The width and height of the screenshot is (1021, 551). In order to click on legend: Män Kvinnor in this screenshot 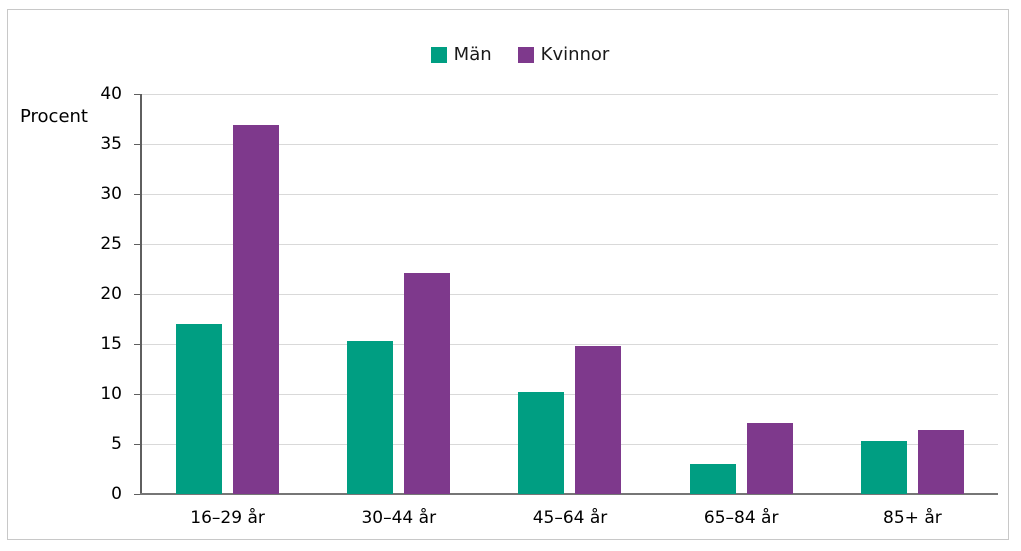, I will do `click(520, 54)`.